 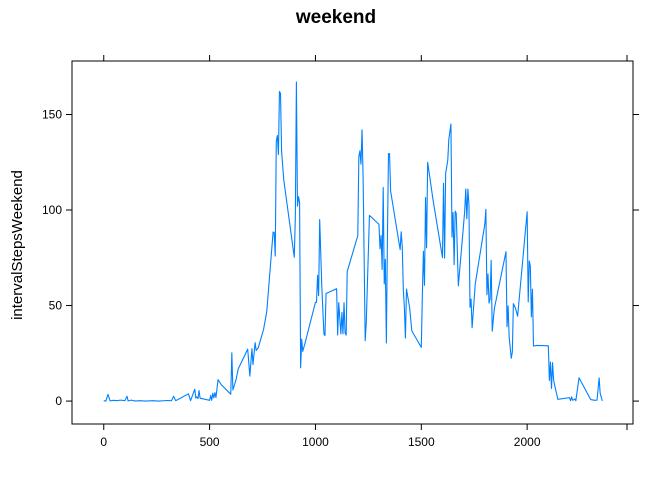 What do you see at coordinates (56, 306) in the screenshot?
I see `y-tick-label: 50` at bounding box center [56, 306].